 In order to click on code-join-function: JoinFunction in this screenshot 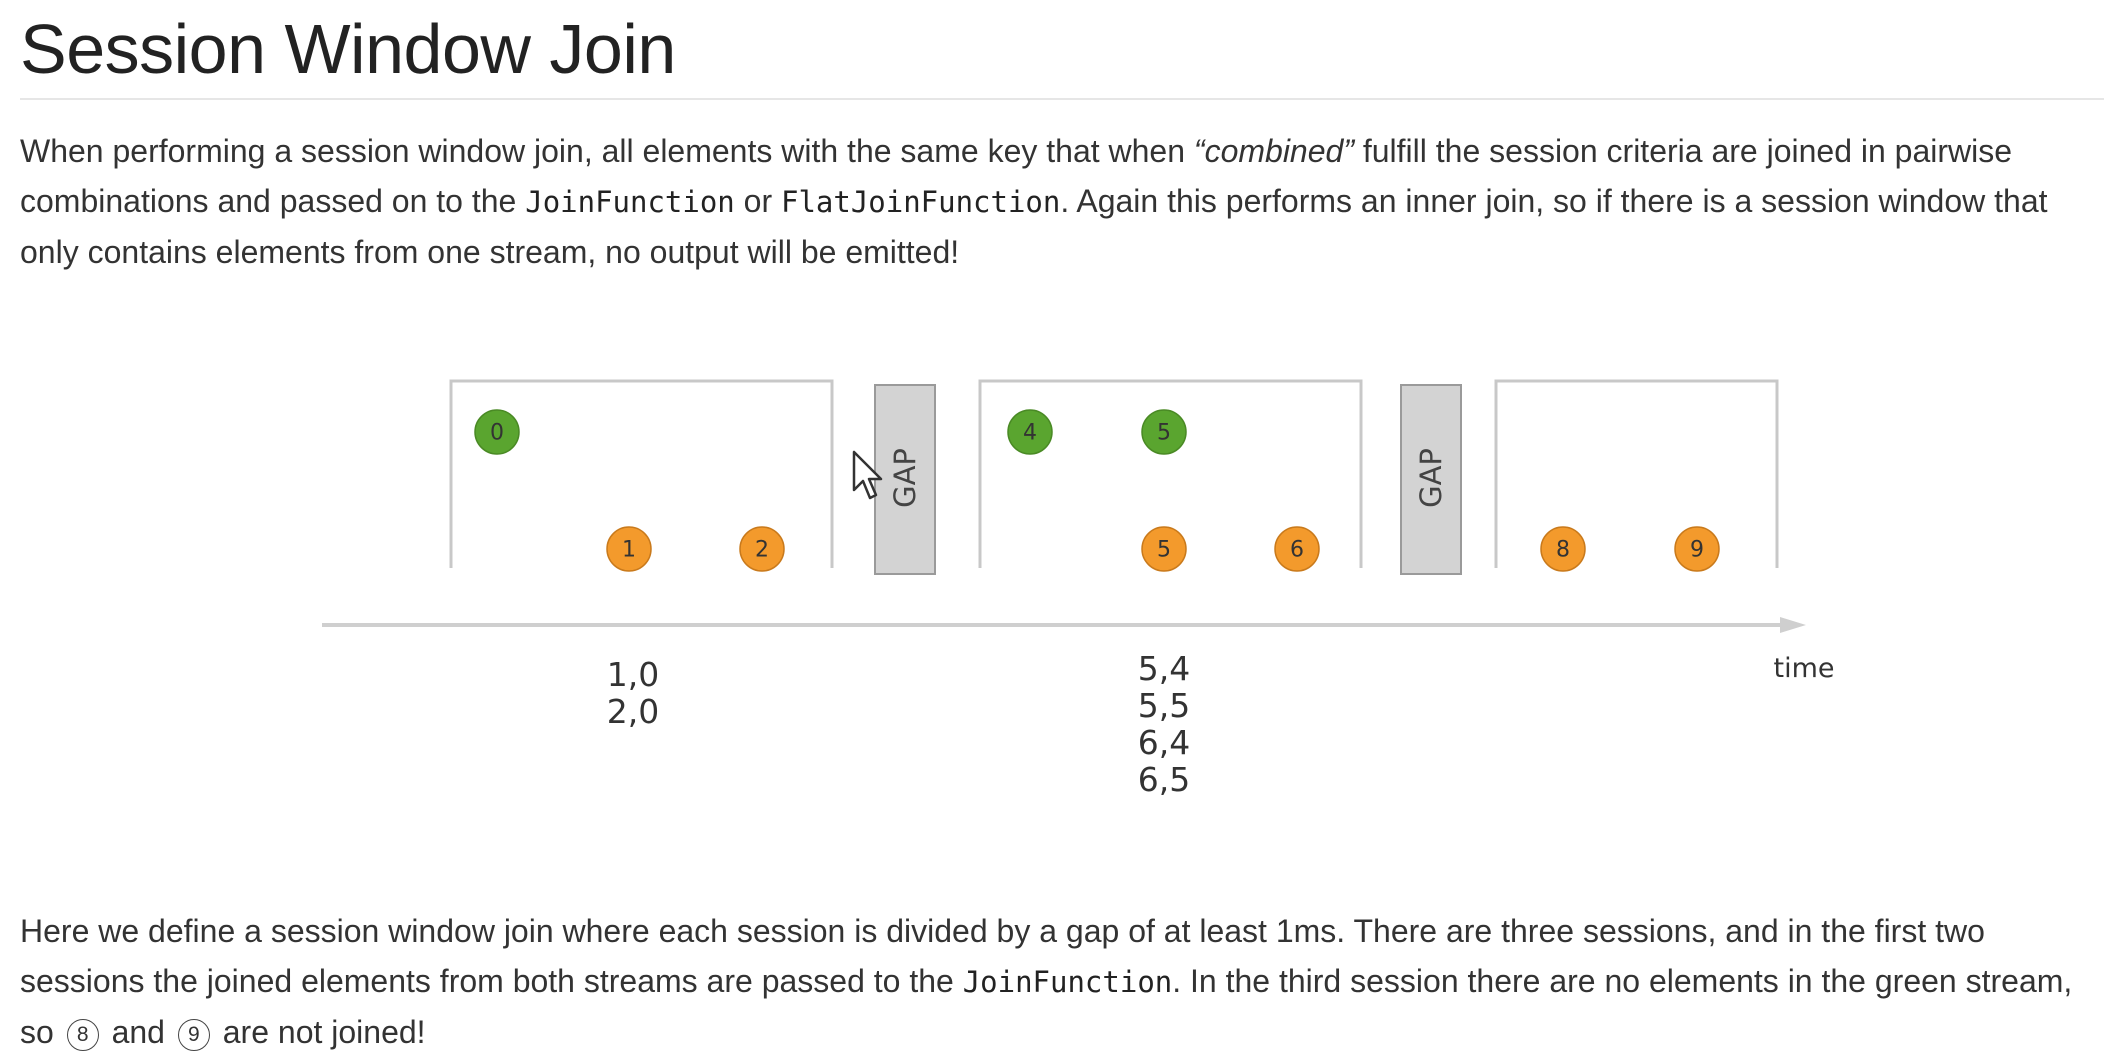, I will do `click(630, 202)`.